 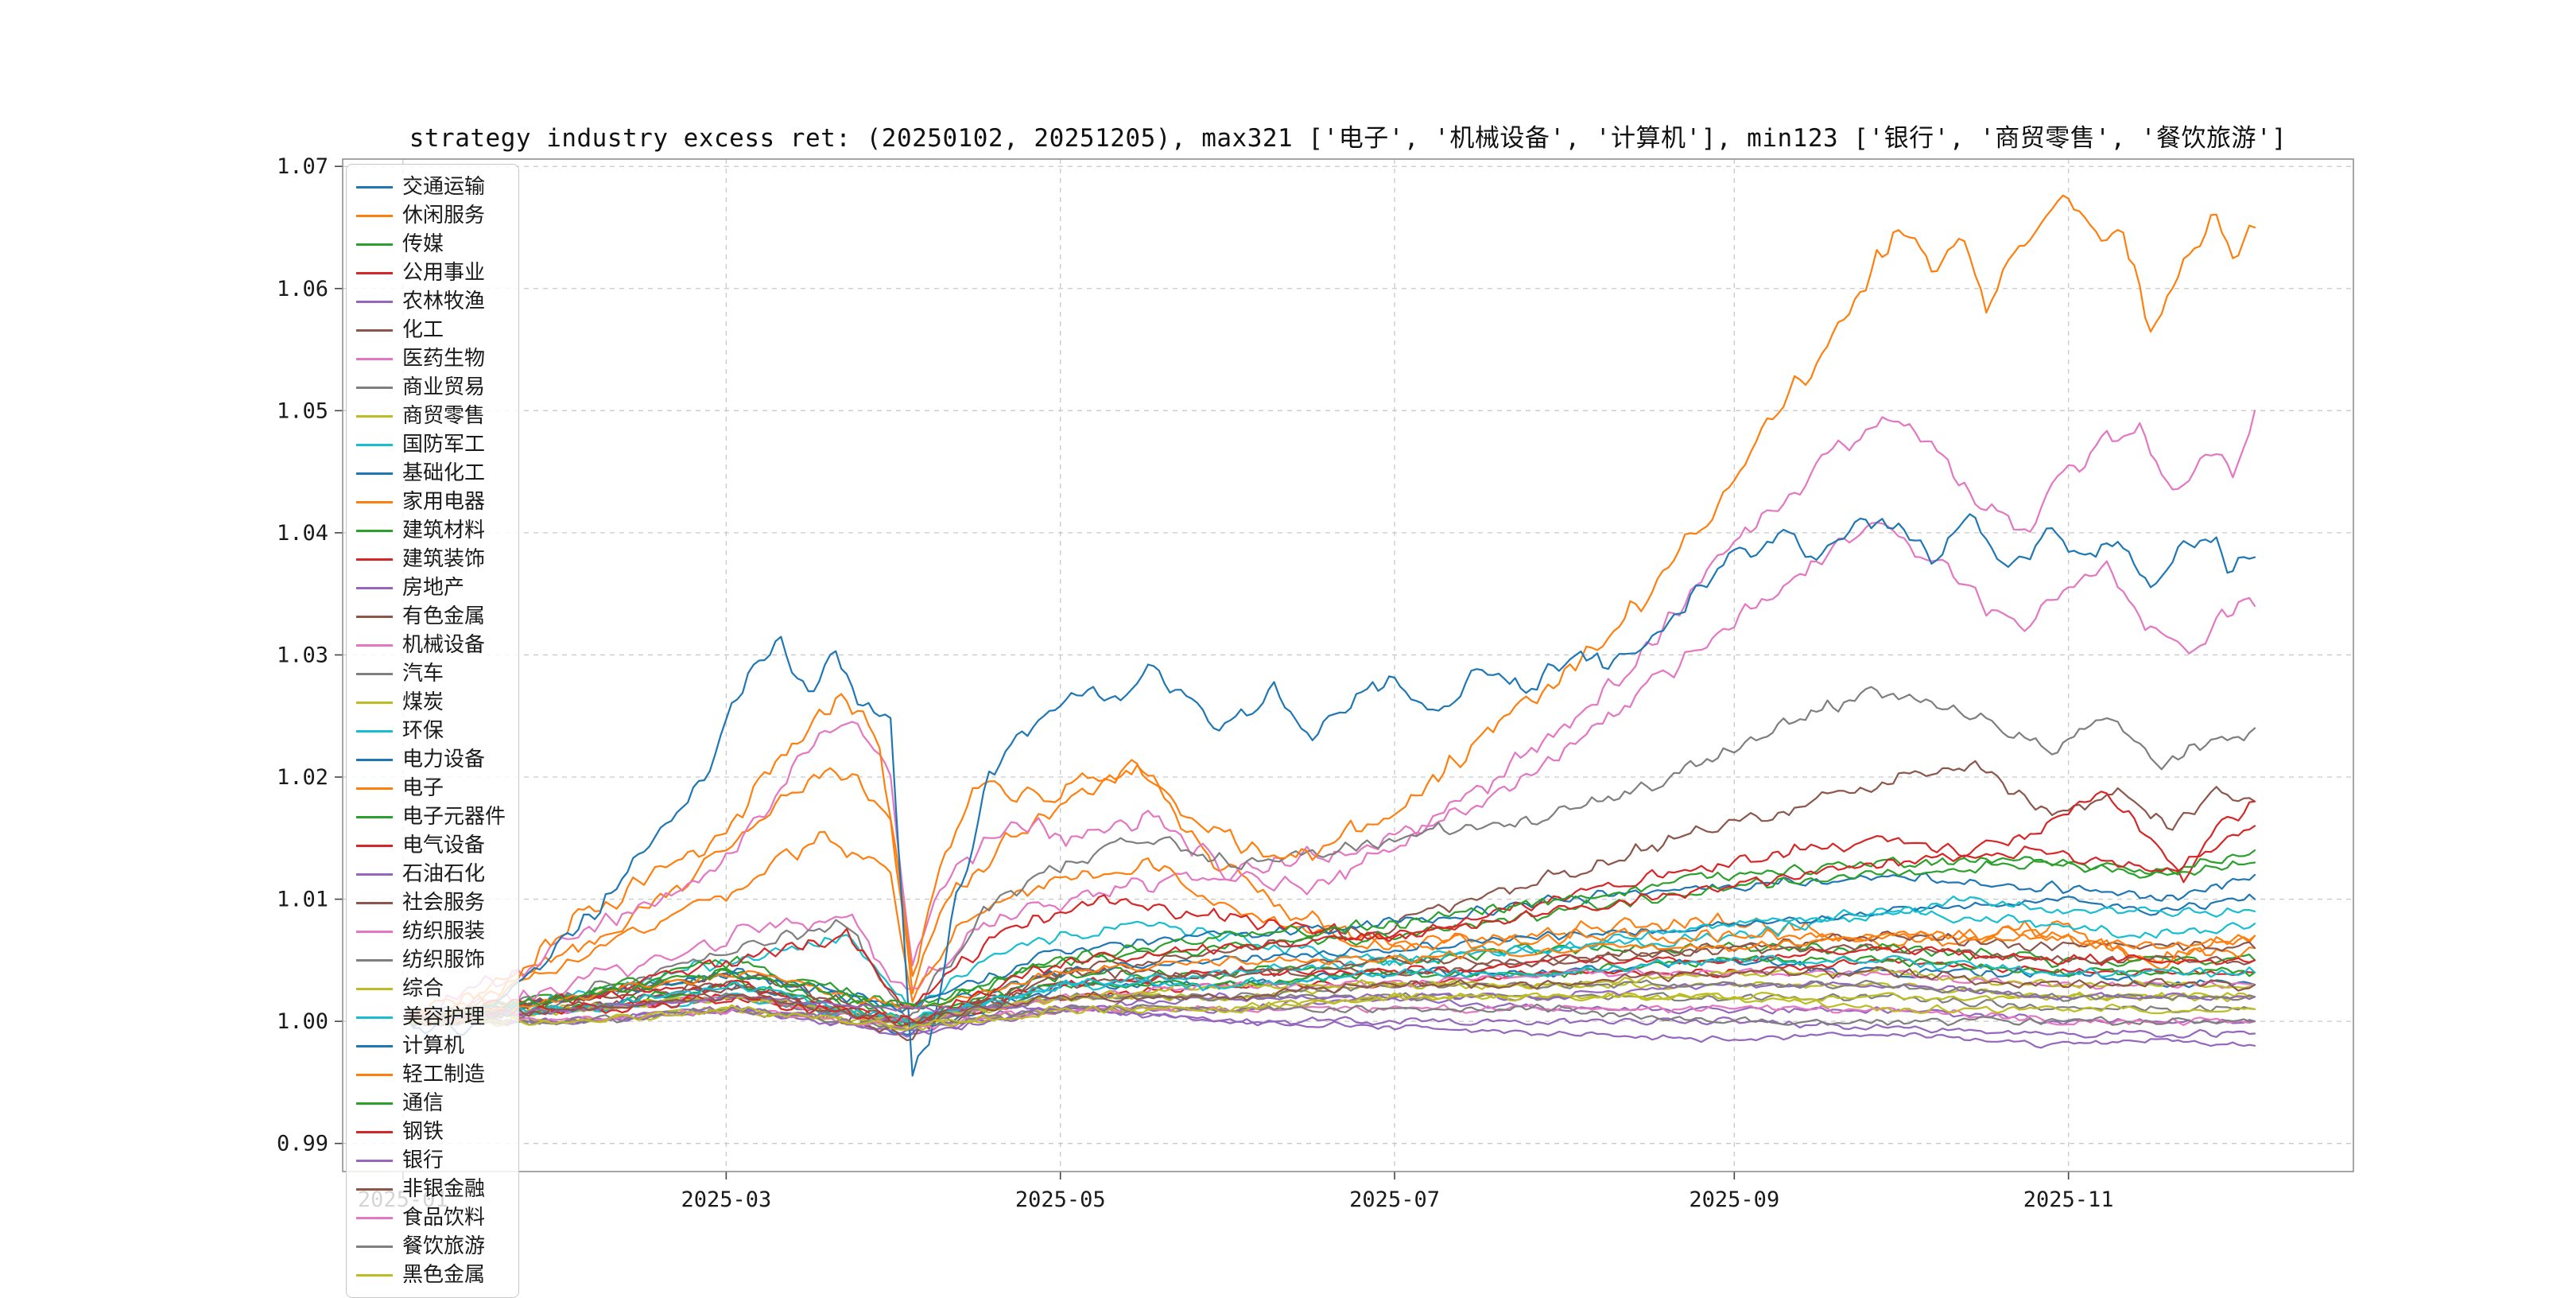 I want to click on legend-item: 农林牧渔, so click(x=431, y=301).